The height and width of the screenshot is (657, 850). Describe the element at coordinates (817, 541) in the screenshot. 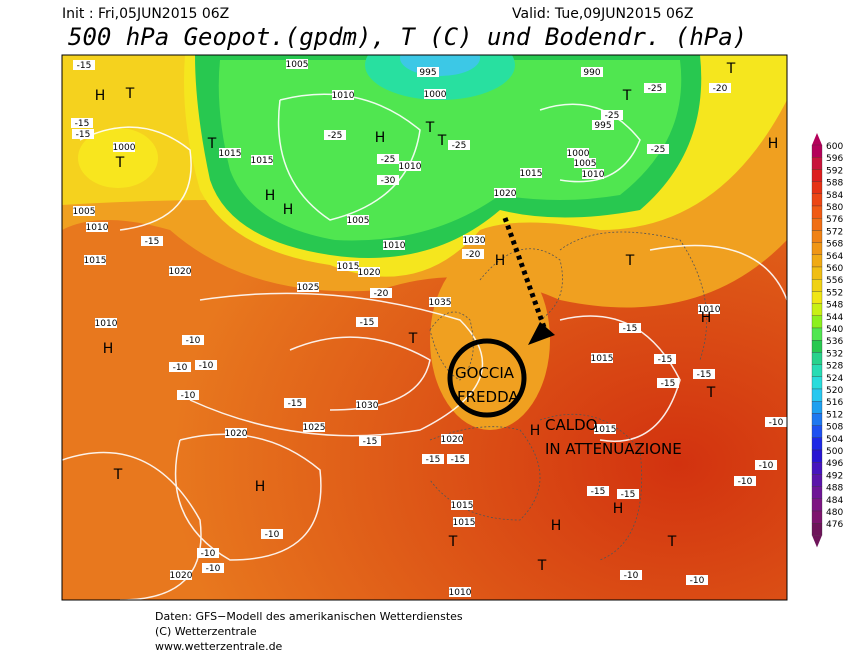

I see `legend-cap-bottom` at that location.